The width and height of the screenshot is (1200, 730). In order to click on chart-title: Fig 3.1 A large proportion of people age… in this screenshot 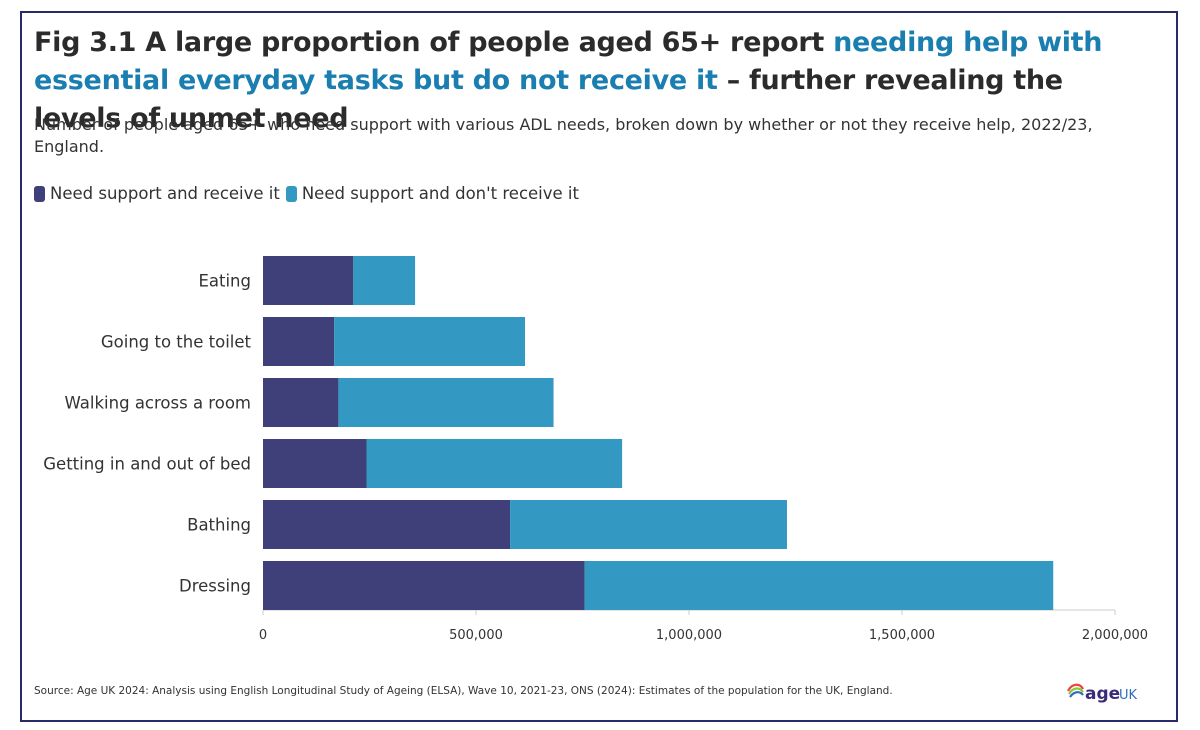, I will do `click(589, 81)`.